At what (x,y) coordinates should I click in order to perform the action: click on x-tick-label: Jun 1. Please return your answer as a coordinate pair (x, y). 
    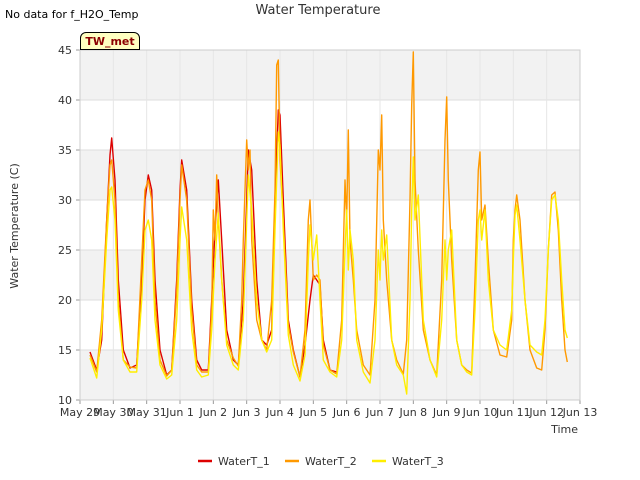
    Looking at the image, I should click on (179, 412).